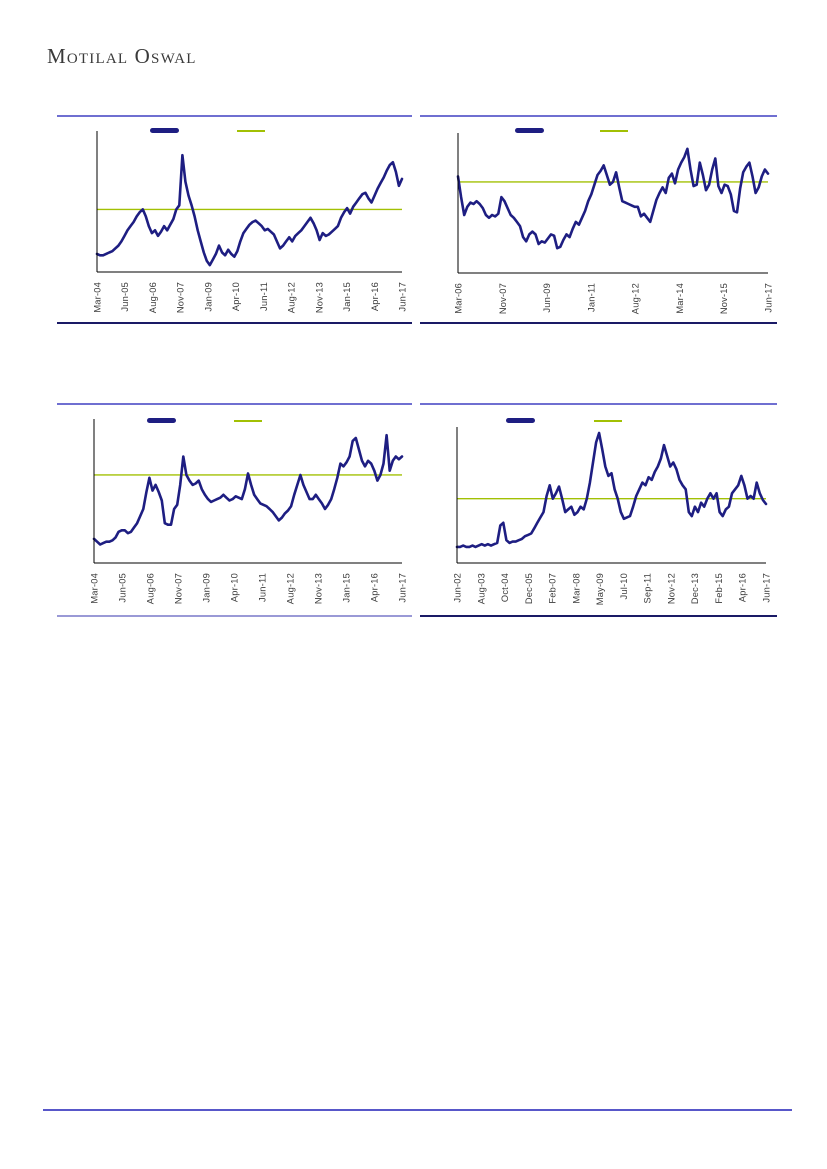 This screenshot has width=827, height=1169. I want to click on x-tick-label: Oct-04, so click(505, 587).